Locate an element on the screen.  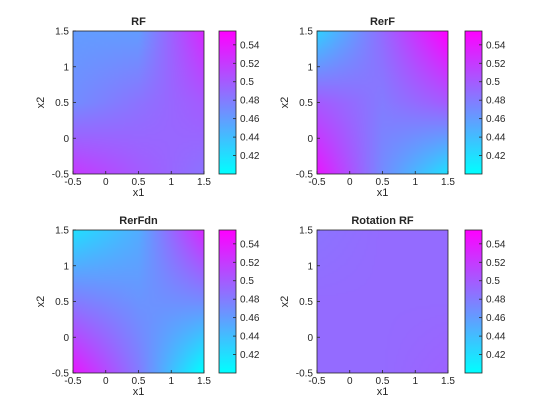
subplot-title: Rotation RF is located at coordinates (382, 221).